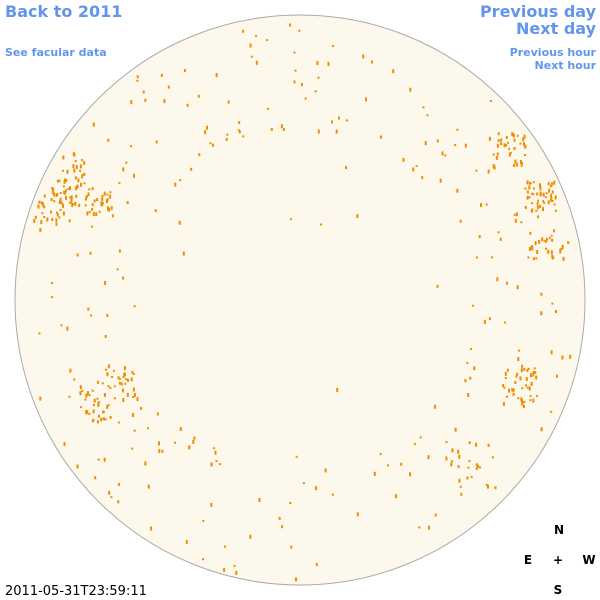 This screenshot has height=600, width=600. I want to click on next-hour-link: Next hour, so click(566, 65).